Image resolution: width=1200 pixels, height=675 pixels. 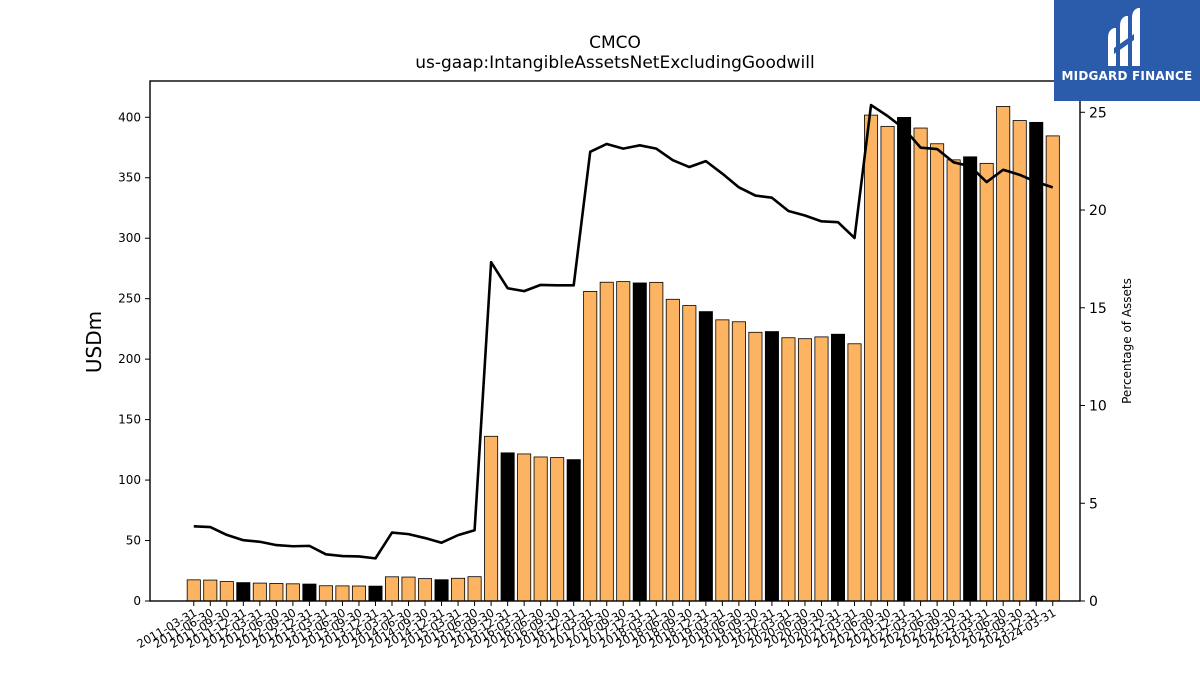 I want to click on y-tick-label-left: 350, so click(x=129, y=178).